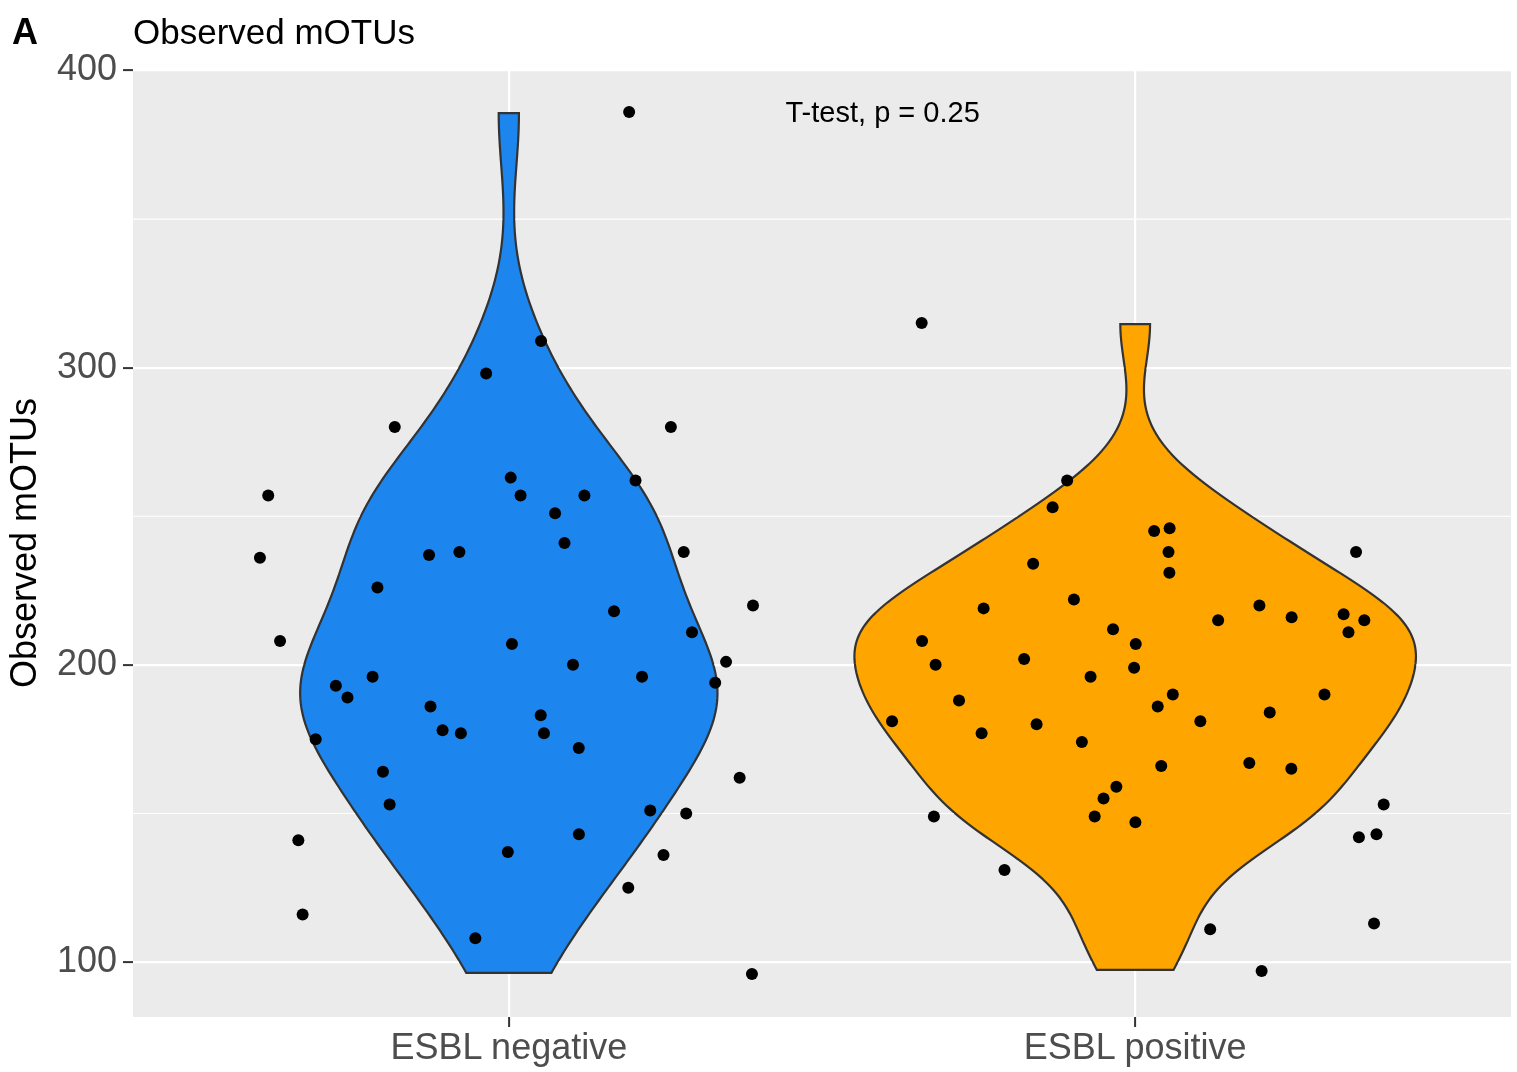  What do you see at coordinates (1135, 1046) in the screenshot?
I see `x-tick-label: ESBL positive` at bounding box center [1135, 1046].